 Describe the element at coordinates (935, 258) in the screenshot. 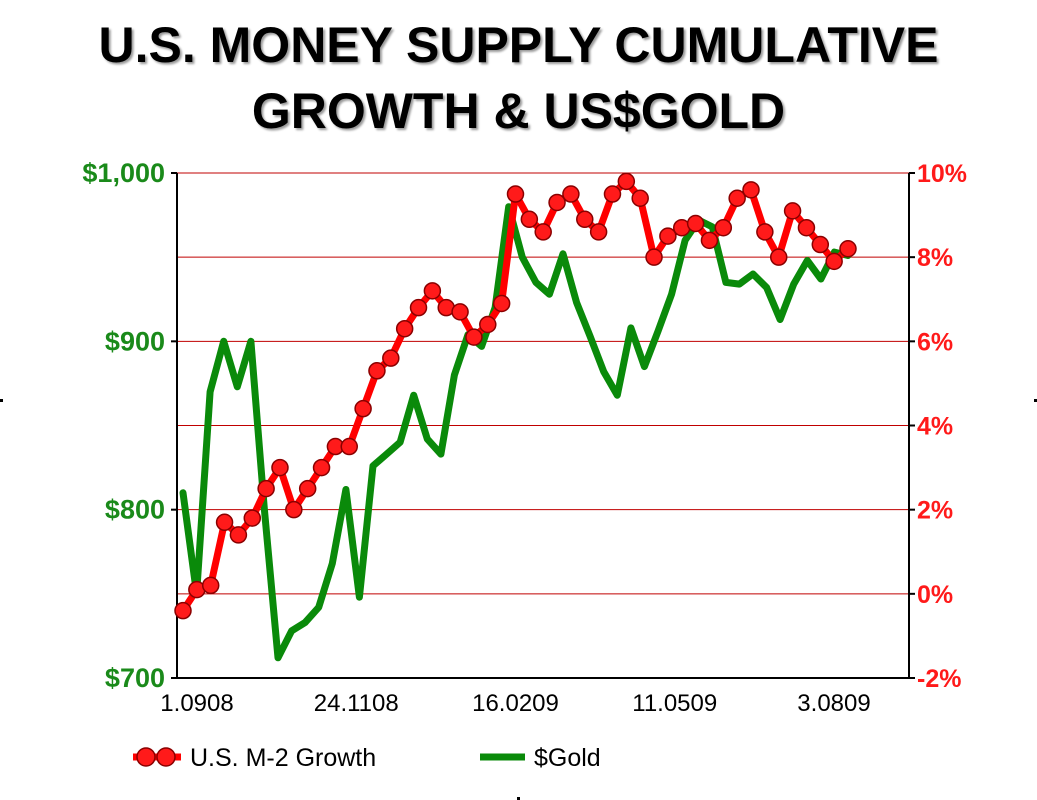

I see `right-tick-label: 8%` at that location.